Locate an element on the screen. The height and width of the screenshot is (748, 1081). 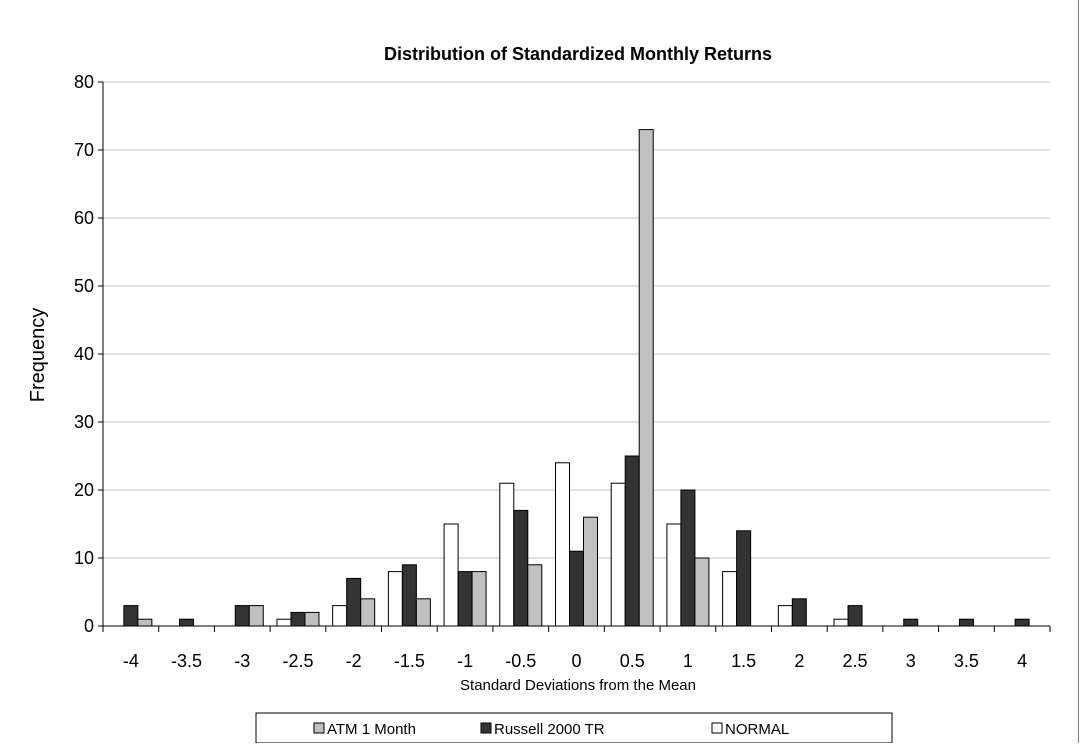
legend-box is located at coordinates (574, 728).